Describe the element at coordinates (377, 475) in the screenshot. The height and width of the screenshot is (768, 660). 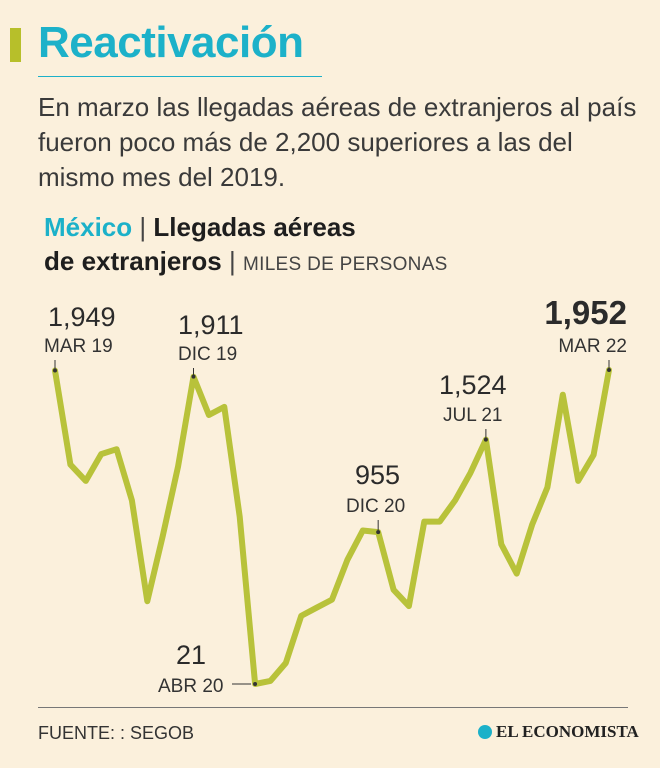
I see `annotation-value-dic-20: 955` at that location.